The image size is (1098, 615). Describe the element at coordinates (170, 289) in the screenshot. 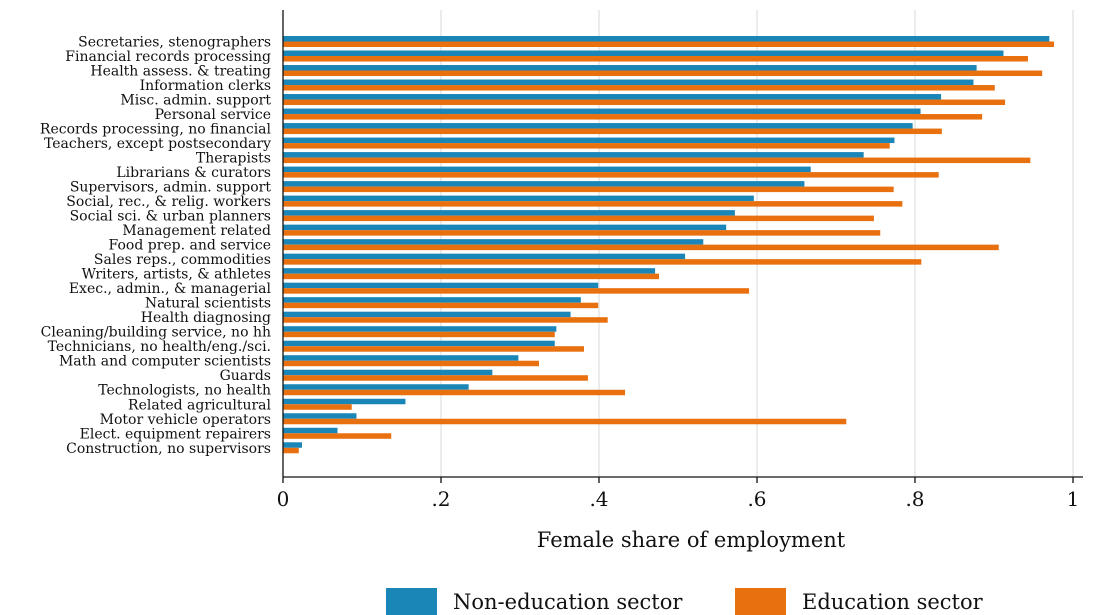

I see `category-label: Exec., admin., & managerial` at that location.